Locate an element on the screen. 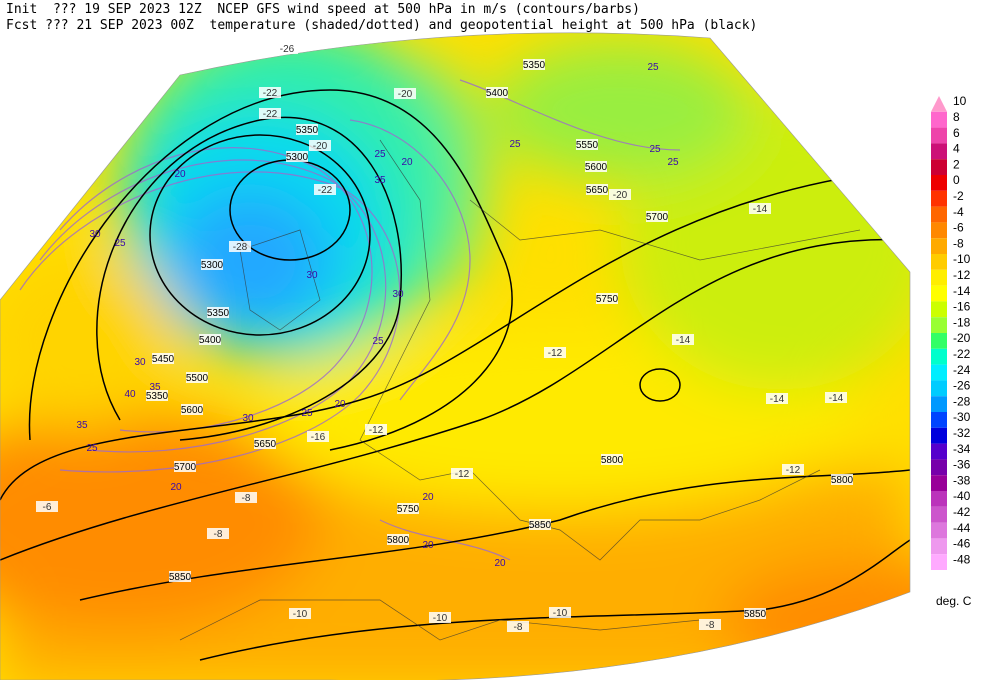 The image size is (1000, 680). temperature-label: -28 is located at coordinates (240, 247).